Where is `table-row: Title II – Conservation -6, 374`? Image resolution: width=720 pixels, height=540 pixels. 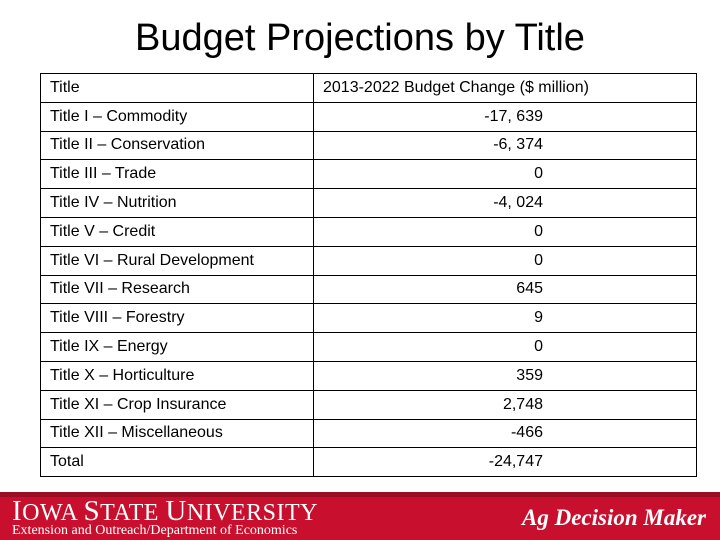
table-row: Title II – Conservation -6, 374 is located at coordinates (368, 145).